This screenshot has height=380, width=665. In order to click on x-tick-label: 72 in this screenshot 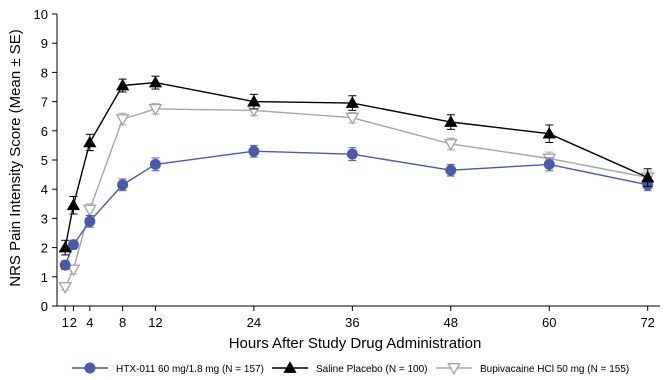, I will do `click(647, 322)`.